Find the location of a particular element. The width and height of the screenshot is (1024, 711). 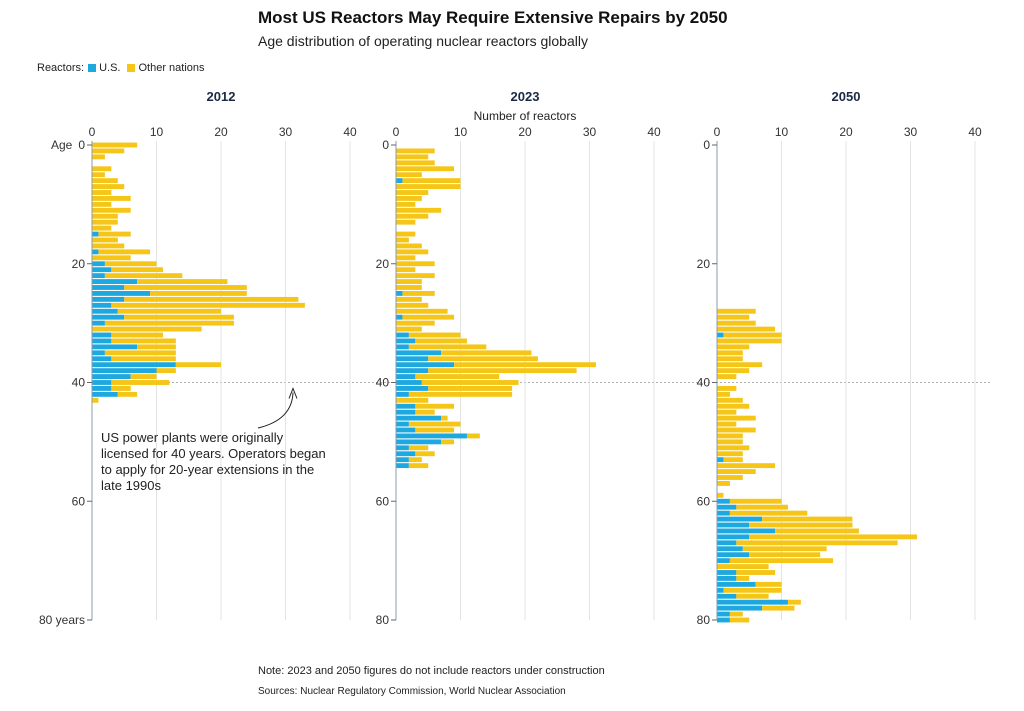

annotation-text-line: late 1990s is located at coordinates (131, 485).